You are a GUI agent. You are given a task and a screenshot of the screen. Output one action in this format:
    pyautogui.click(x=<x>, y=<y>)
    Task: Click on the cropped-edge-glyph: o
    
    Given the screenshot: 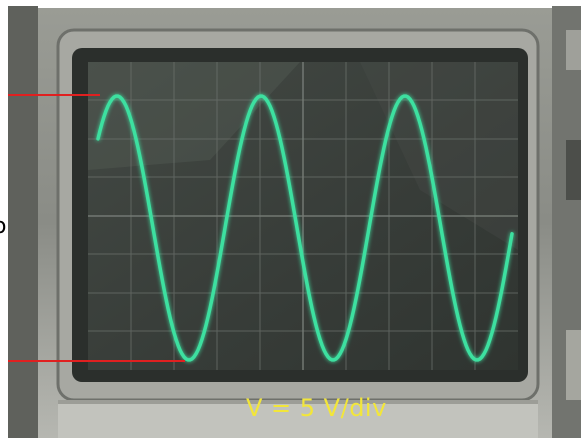 What is the action you would take?
    pyautogui.click(x=4, y=227)
    